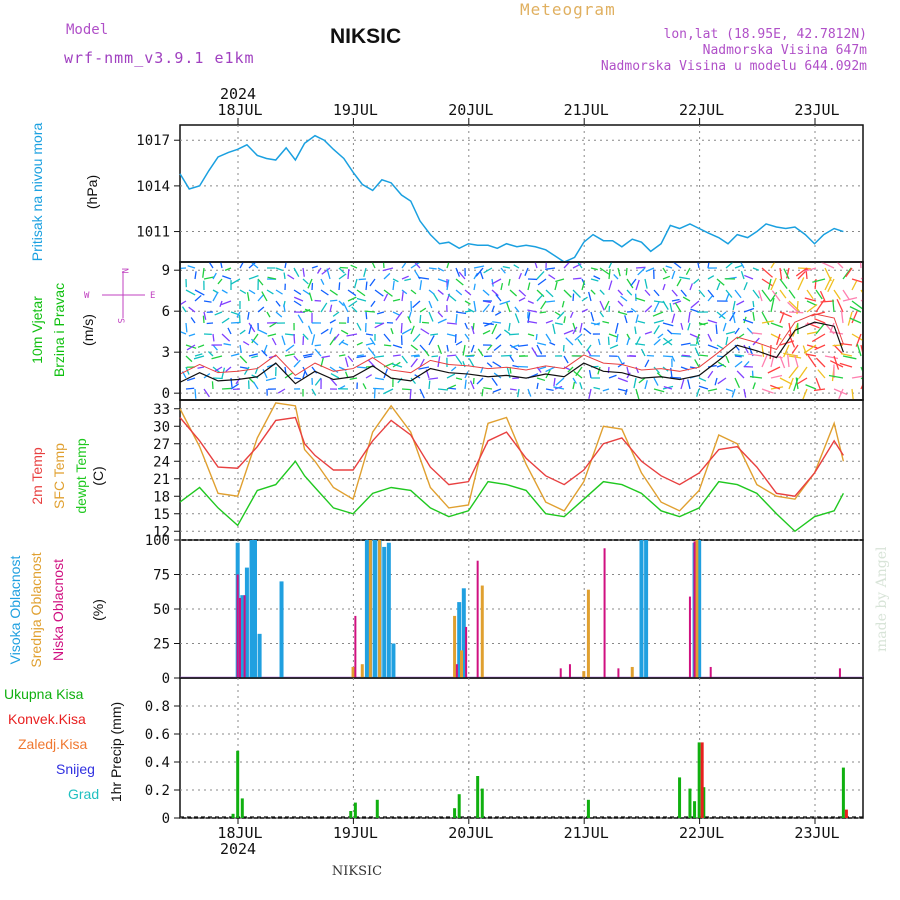  I want to click on y-tick-label: 21, so click(161, 480).